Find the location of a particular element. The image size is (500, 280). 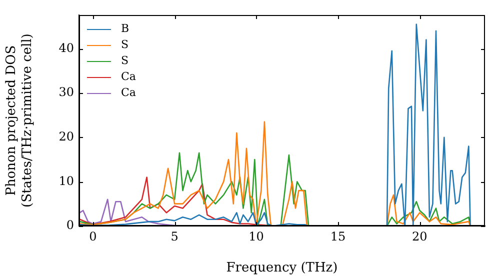

y-tick-label: 0 is located at coordinates (70, 225).